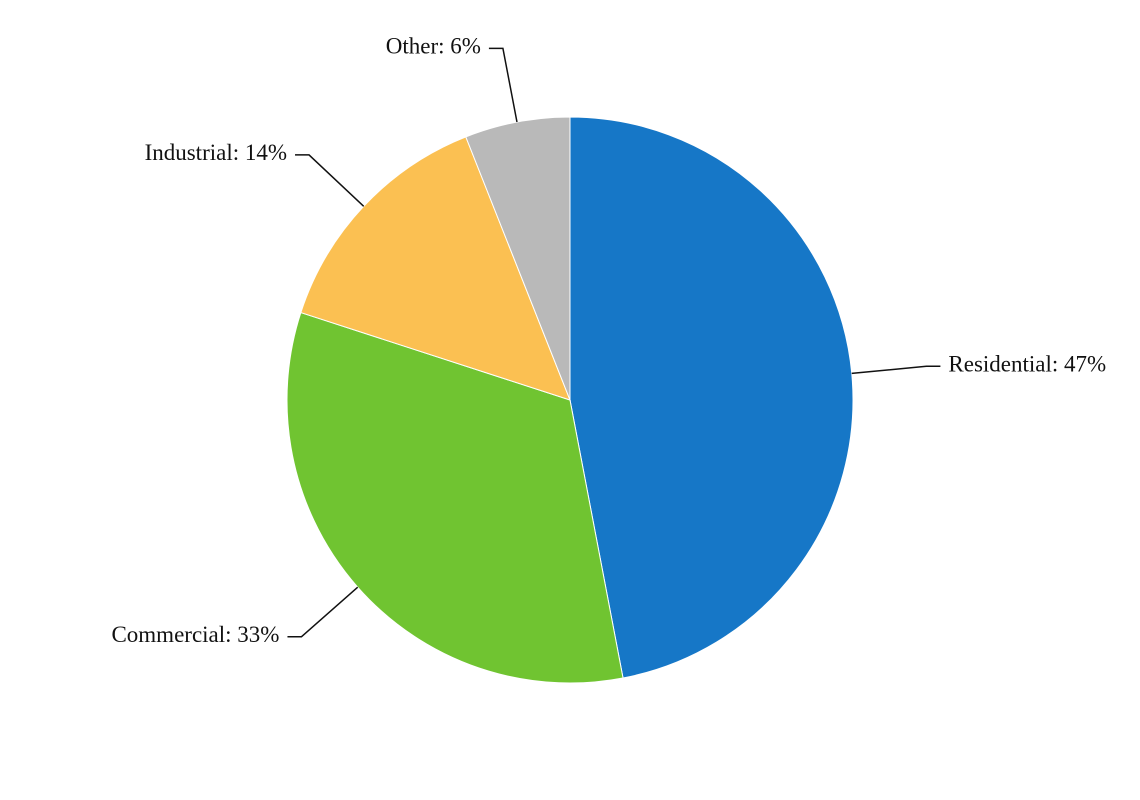 This screenshot has height=800, width=1140. Describe the element at coordinates (433, 46) in the screenshot. I see `data-label: Other: 6%` at that location.